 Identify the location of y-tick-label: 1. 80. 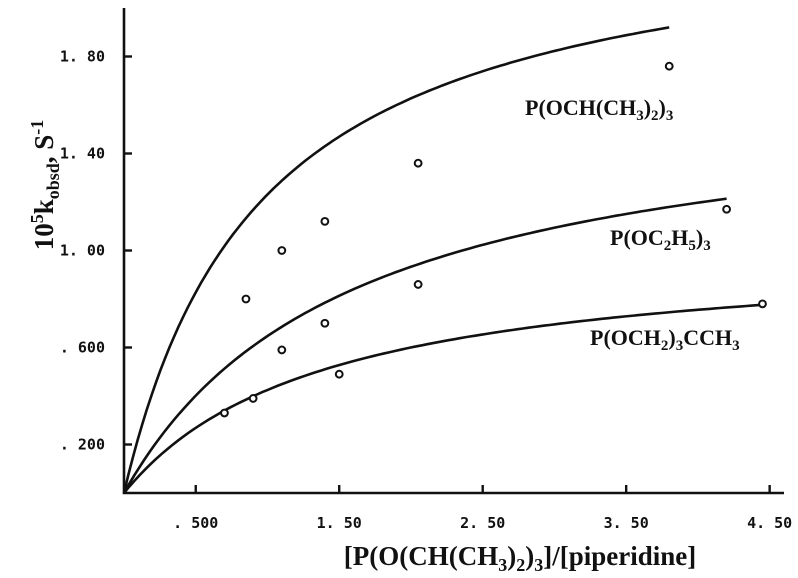
(82, 57).